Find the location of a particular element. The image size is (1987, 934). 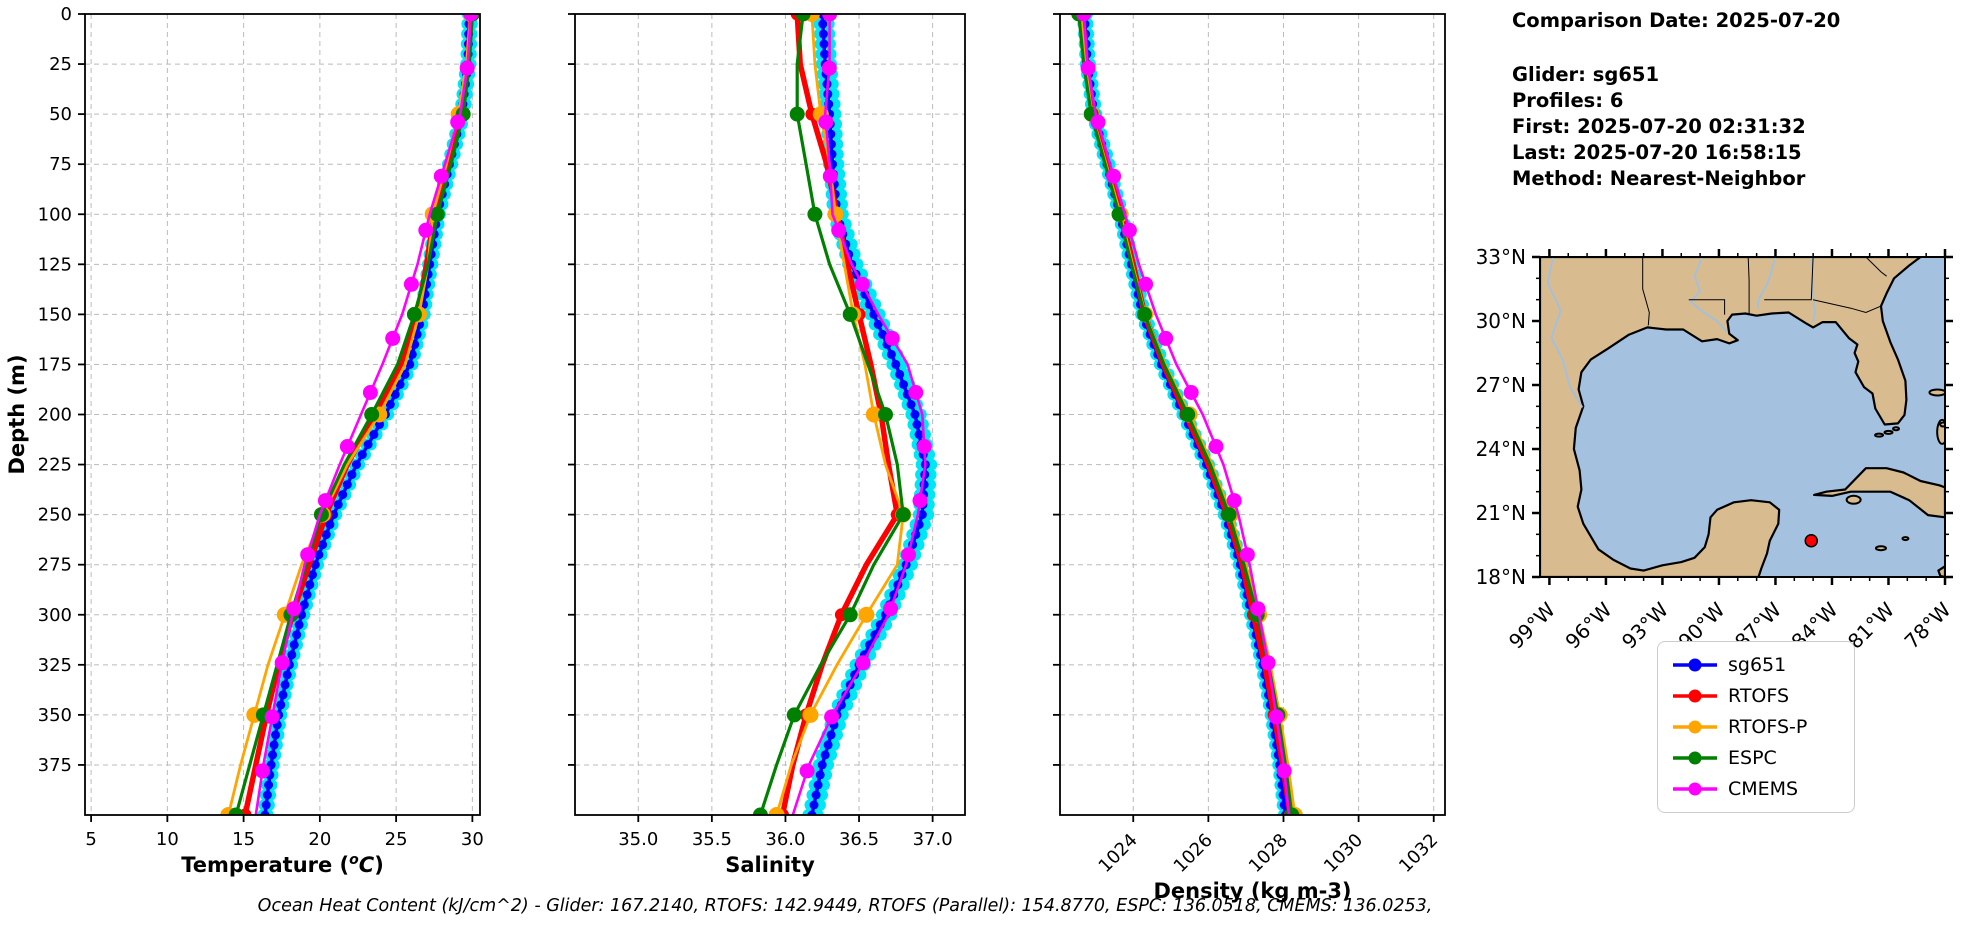

svg-text: 275 is located at coordinates (55, 565).